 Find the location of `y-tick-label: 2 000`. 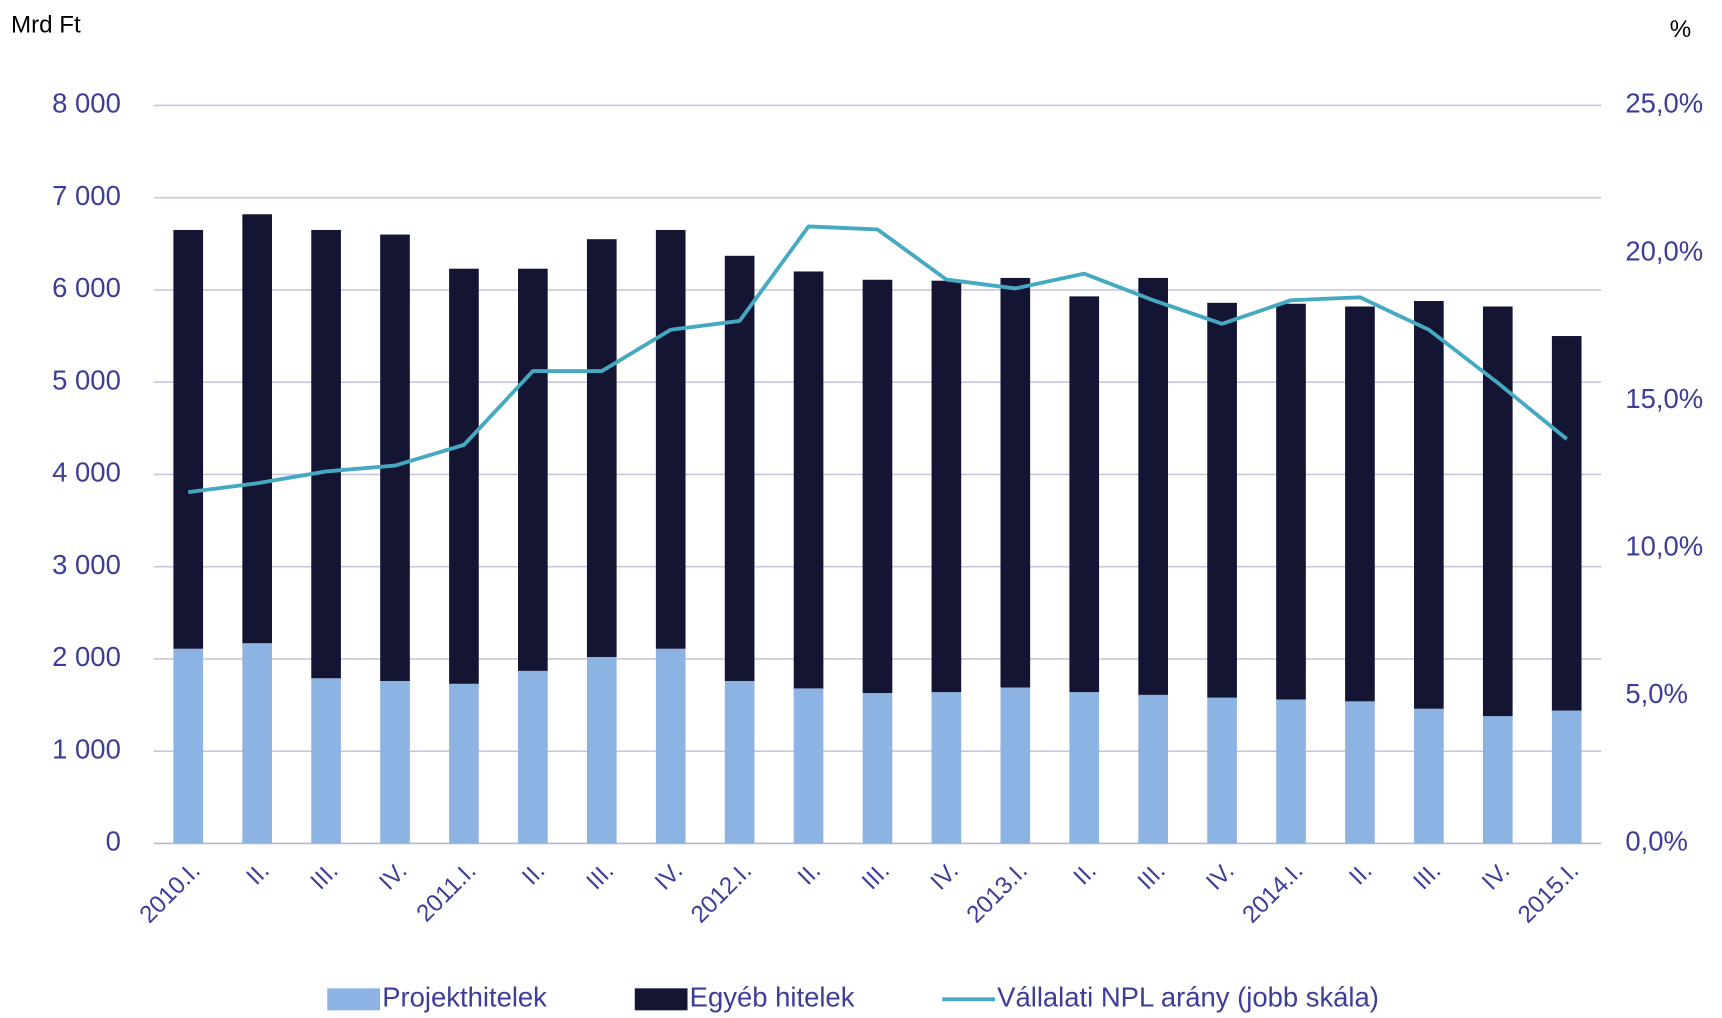

y-tick-label: 2 000 is located at coordinates (86, 656).